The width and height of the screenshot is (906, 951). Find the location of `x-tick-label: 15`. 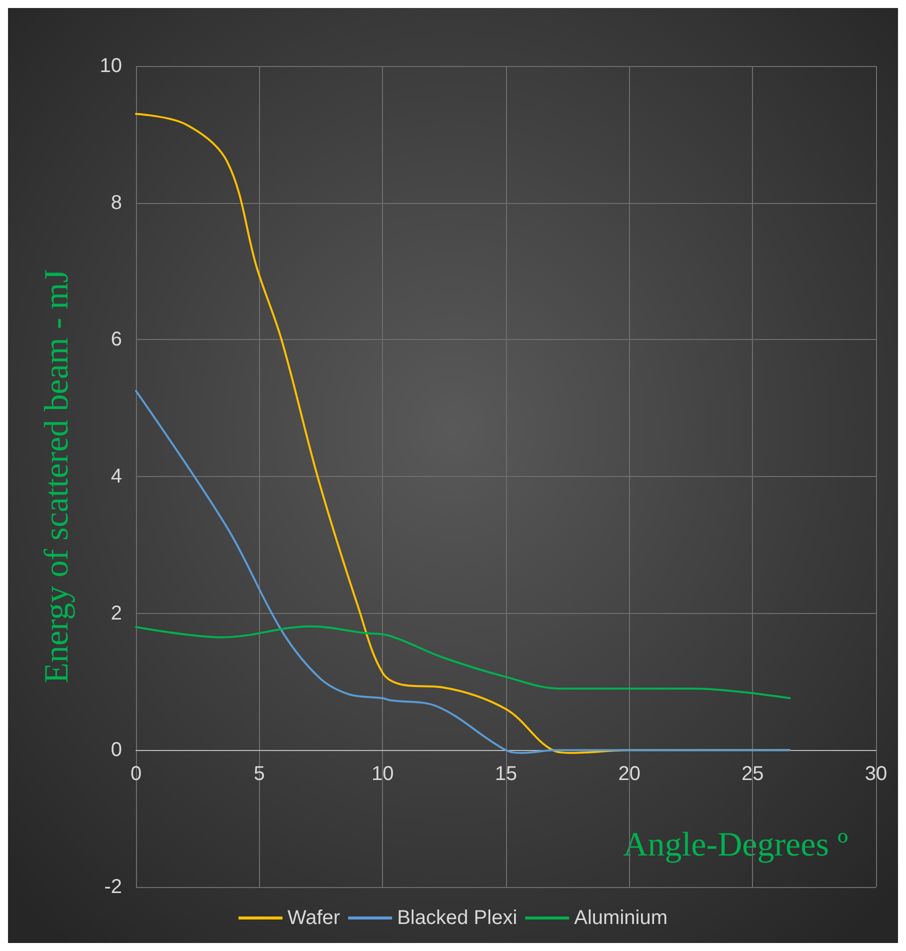

x-tick-label: 15 is located at coordinates (506, 774).